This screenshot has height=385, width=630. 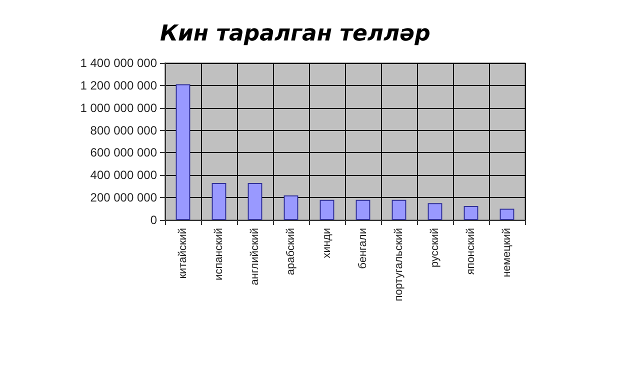 What do you see at coordinates (154, 220) in the screenshot?
I see `y-tick-label: 0` at bounding box center [154, 220].